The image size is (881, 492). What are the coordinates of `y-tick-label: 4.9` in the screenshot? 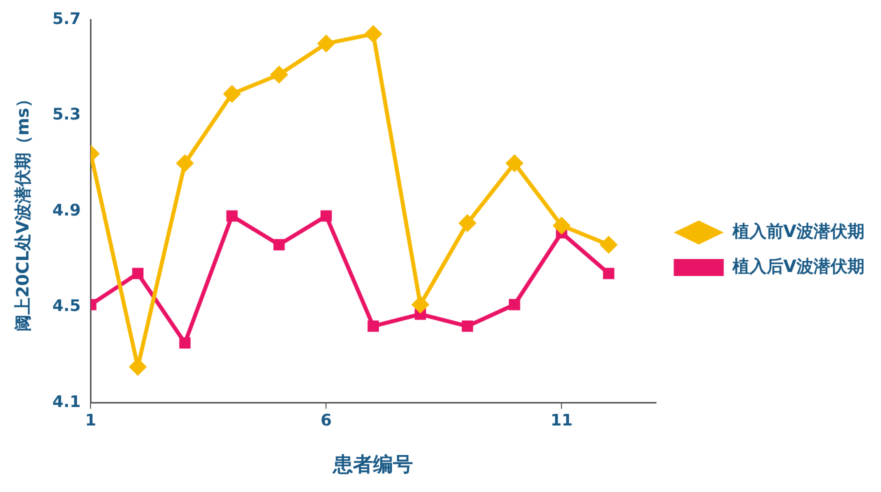 It's located at (66, 210).